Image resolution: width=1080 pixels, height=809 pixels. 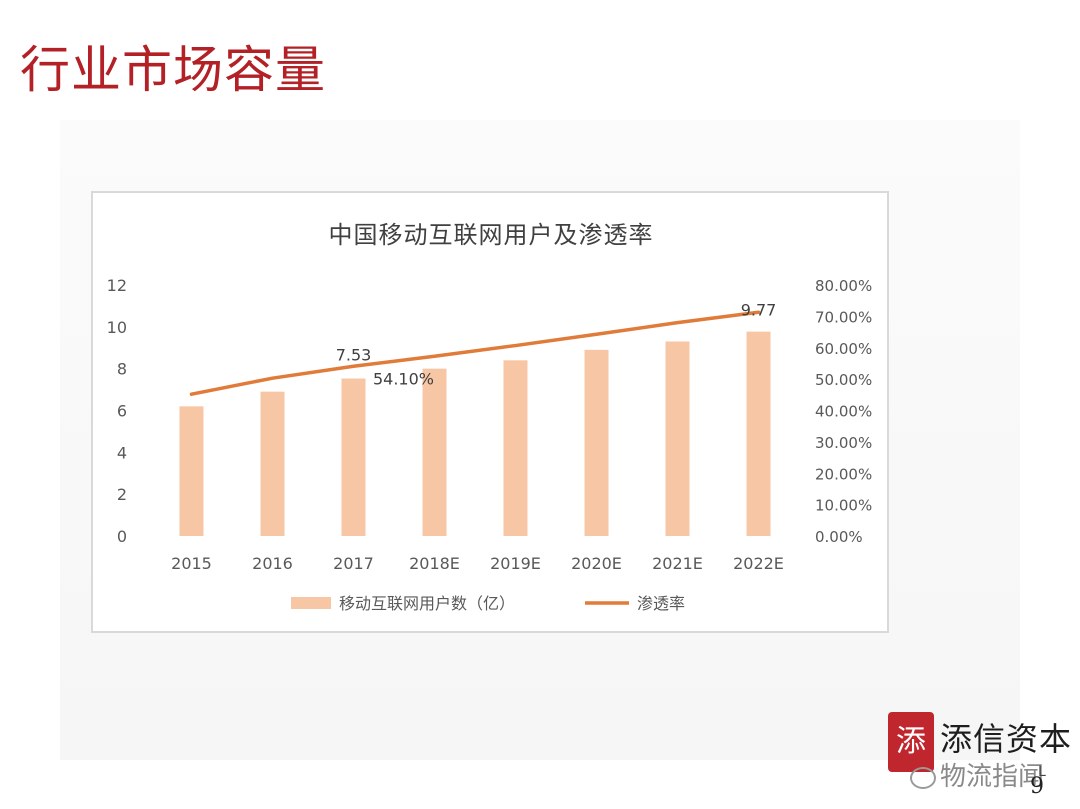 I want to click on right-tick-label: 40.00%, so click(x=843, y=412).